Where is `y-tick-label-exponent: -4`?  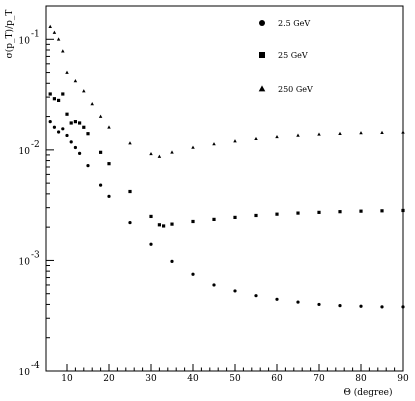 y-tick-label-exponent: -4 is located at coordinates (35, 366).